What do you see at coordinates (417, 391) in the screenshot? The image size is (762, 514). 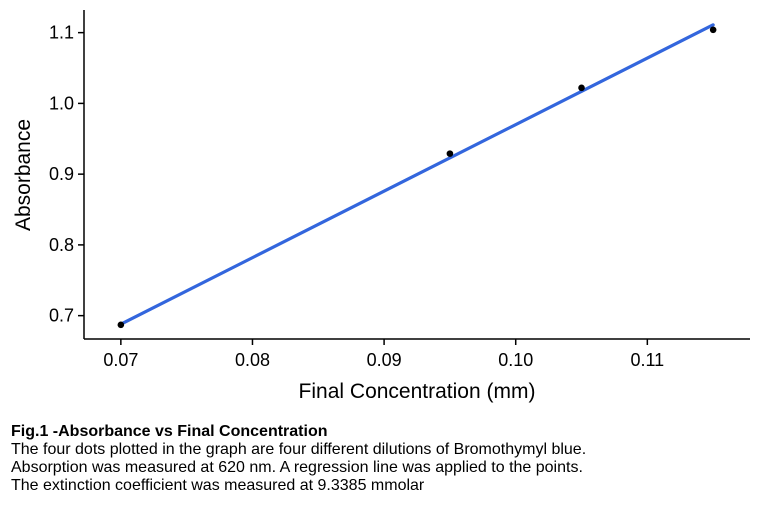 I see `x-axis-title: Final Concentration (mm)` at bounding box center [417, 391].